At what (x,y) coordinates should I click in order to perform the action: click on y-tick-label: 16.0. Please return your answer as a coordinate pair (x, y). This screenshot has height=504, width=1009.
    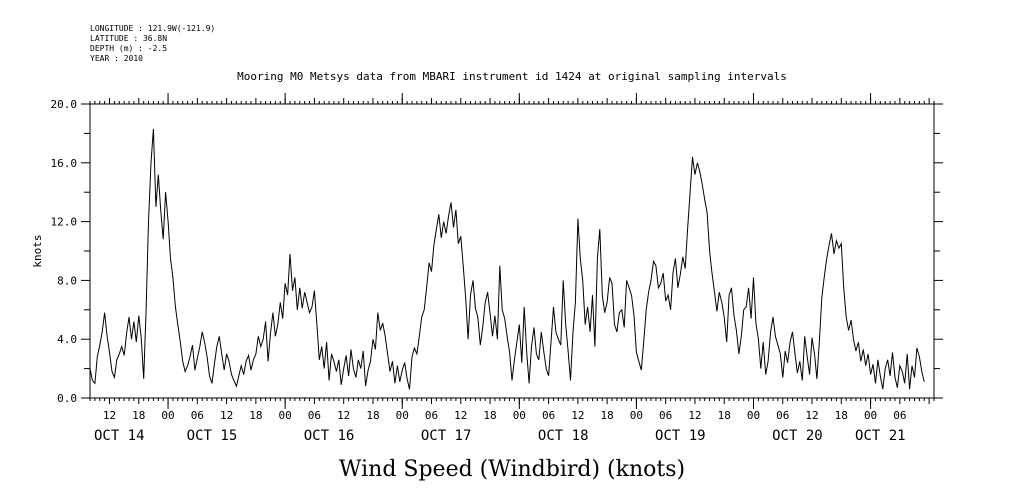
    Looking at the image, I should click on (64, 163).